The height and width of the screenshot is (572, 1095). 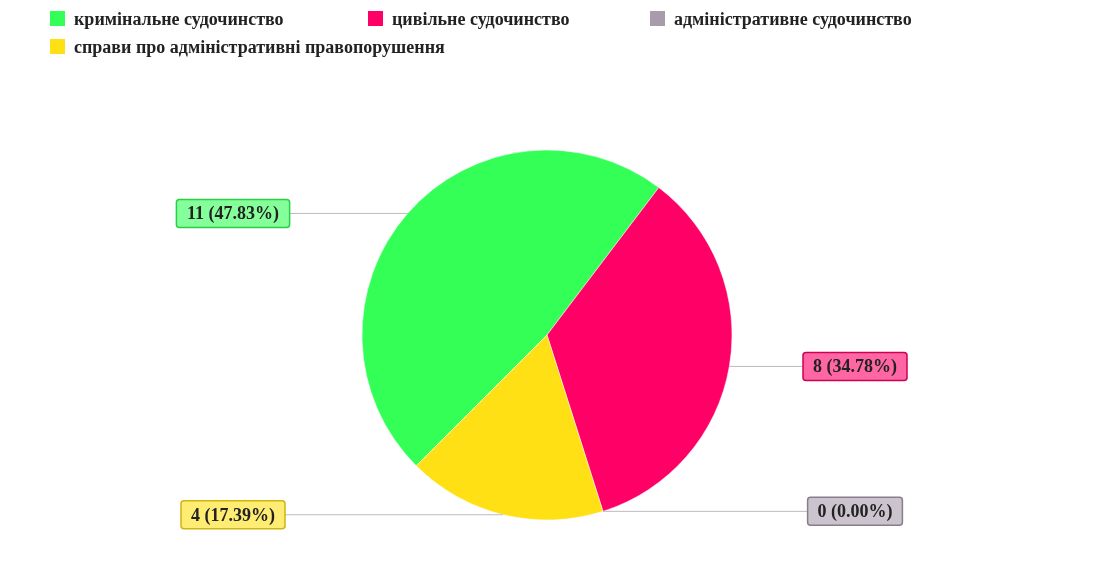 What do you see at coordinates (233, 214) in the screenshot?
I see `data-label: 11 (47.83%)` at bounding box center [233, 214].